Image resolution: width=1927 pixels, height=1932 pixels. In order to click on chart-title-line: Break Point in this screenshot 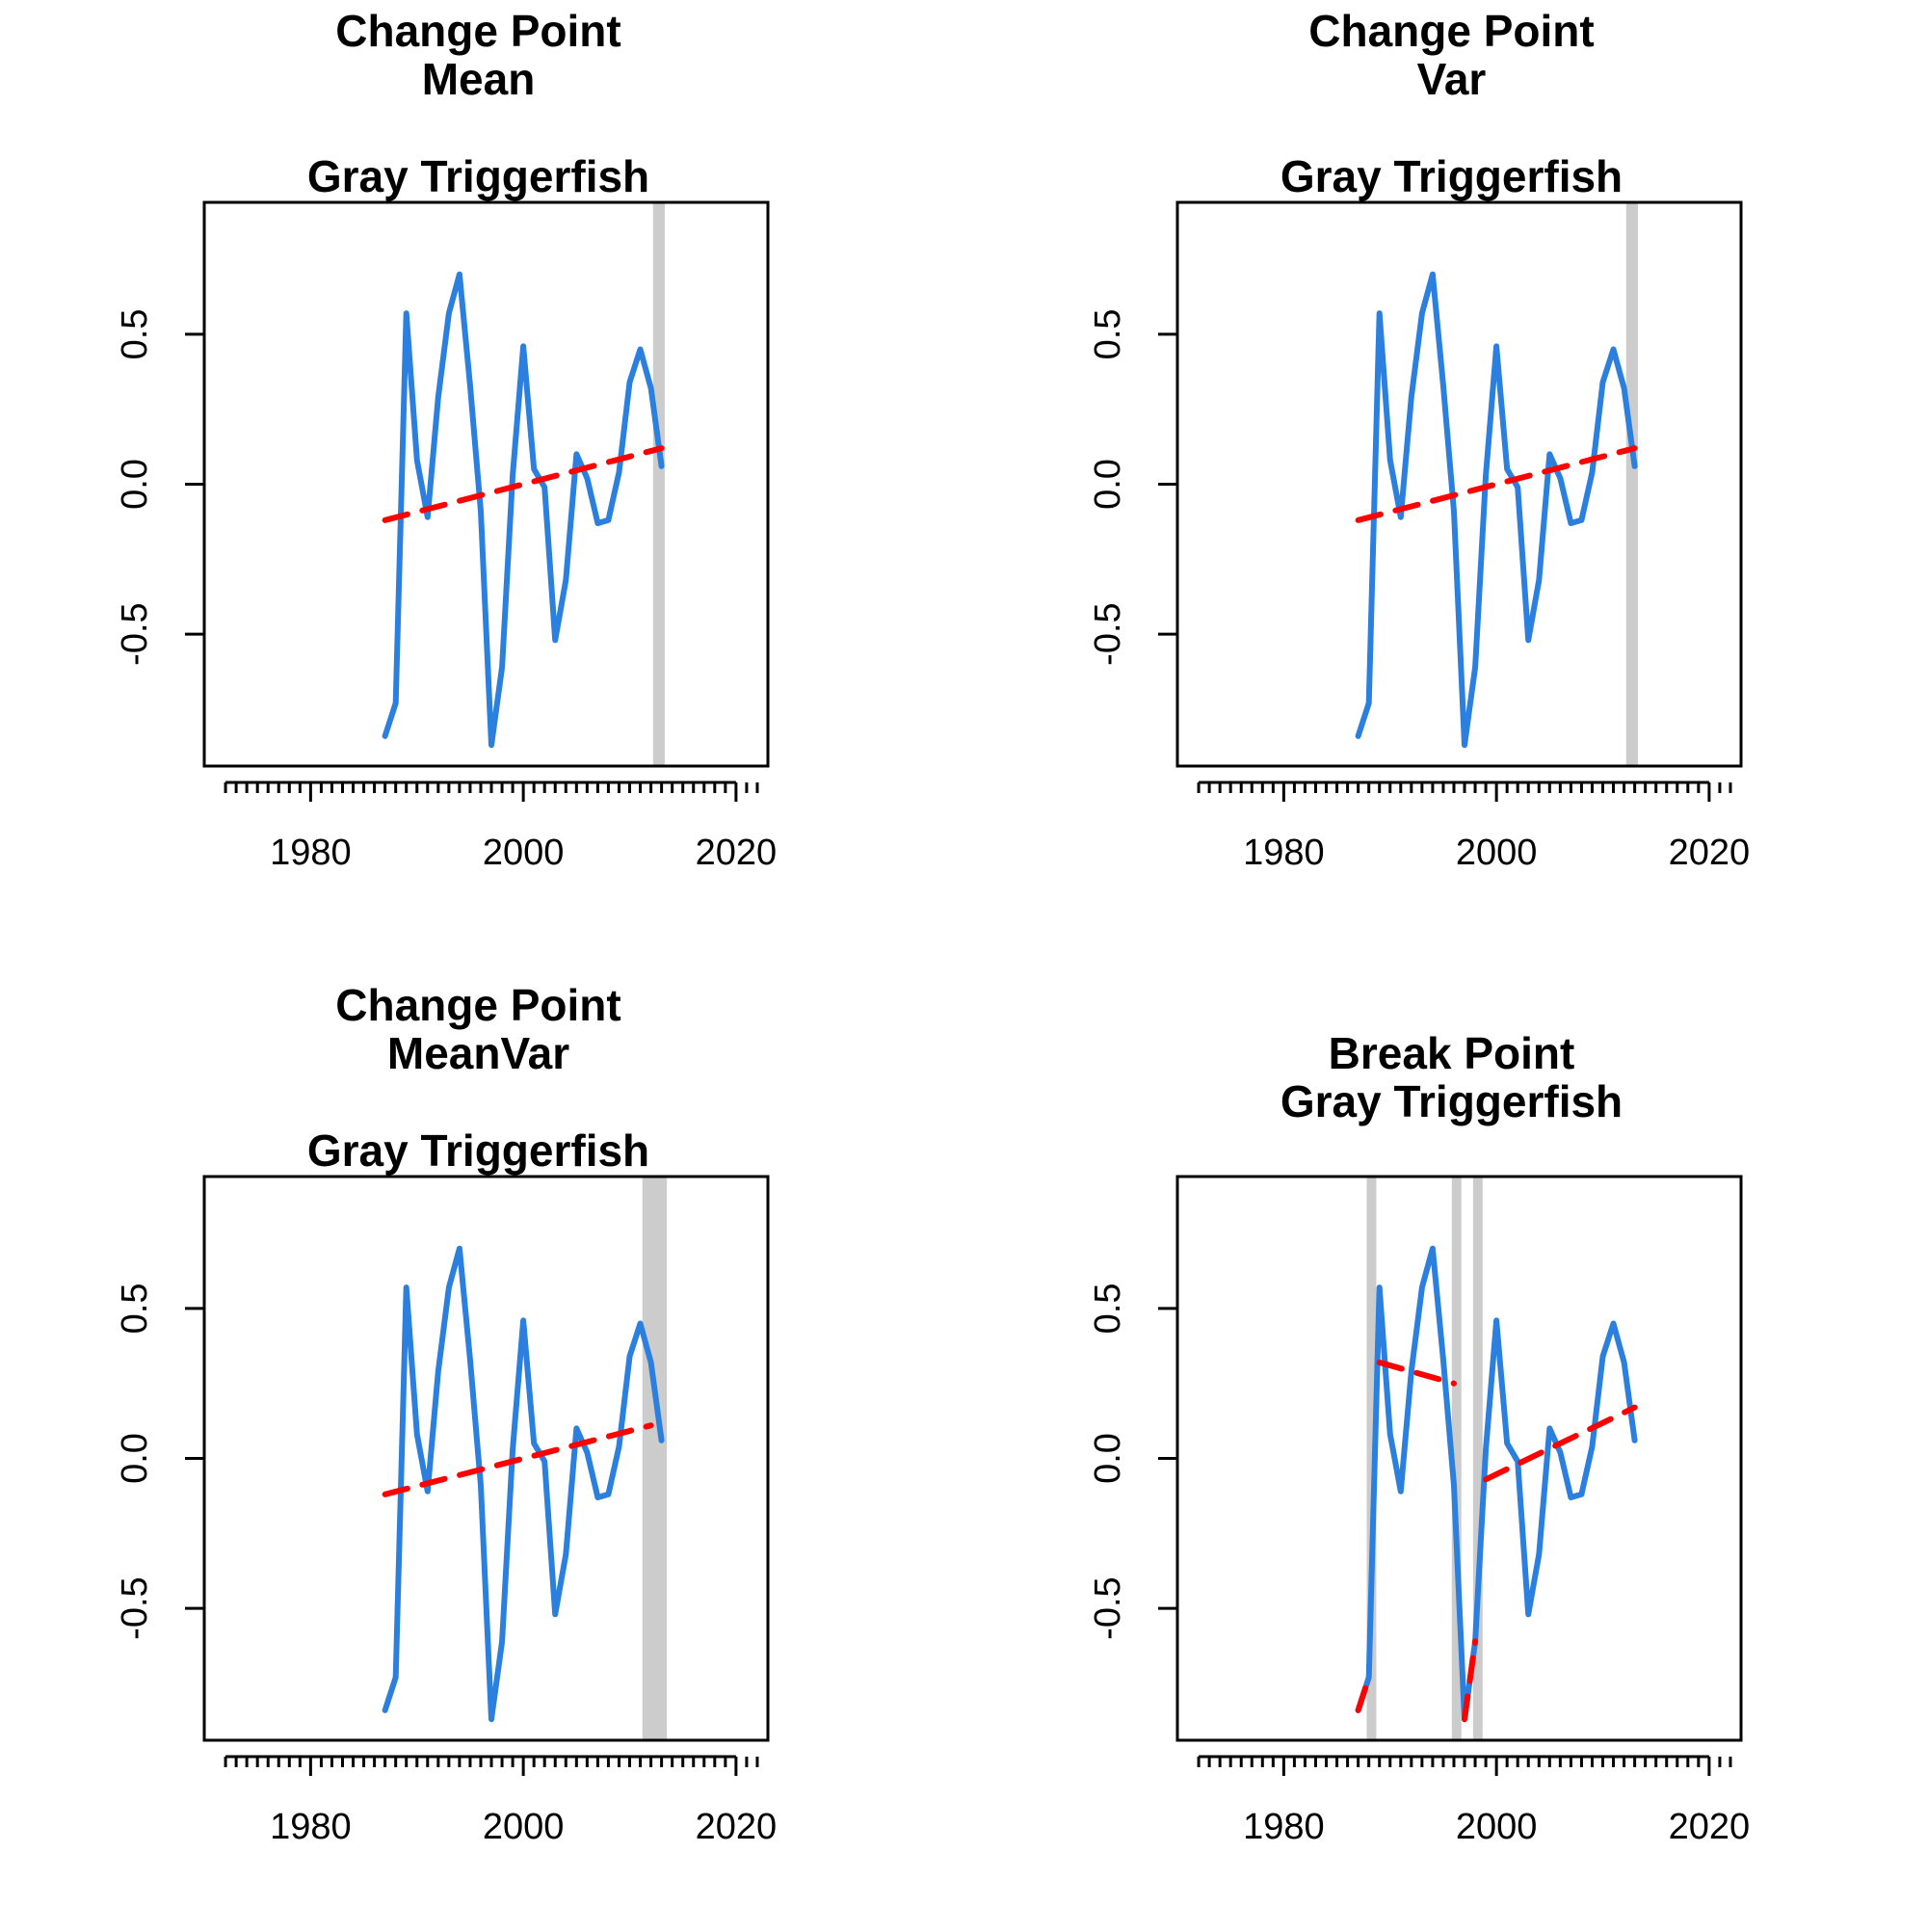, I will do `click(1452, 1053)`.